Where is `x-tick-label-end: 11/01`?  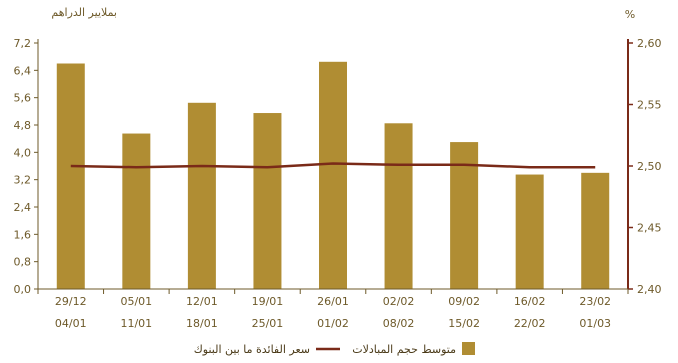 x-tick-label-end: 11/01 is located at coordinates (136, 323).